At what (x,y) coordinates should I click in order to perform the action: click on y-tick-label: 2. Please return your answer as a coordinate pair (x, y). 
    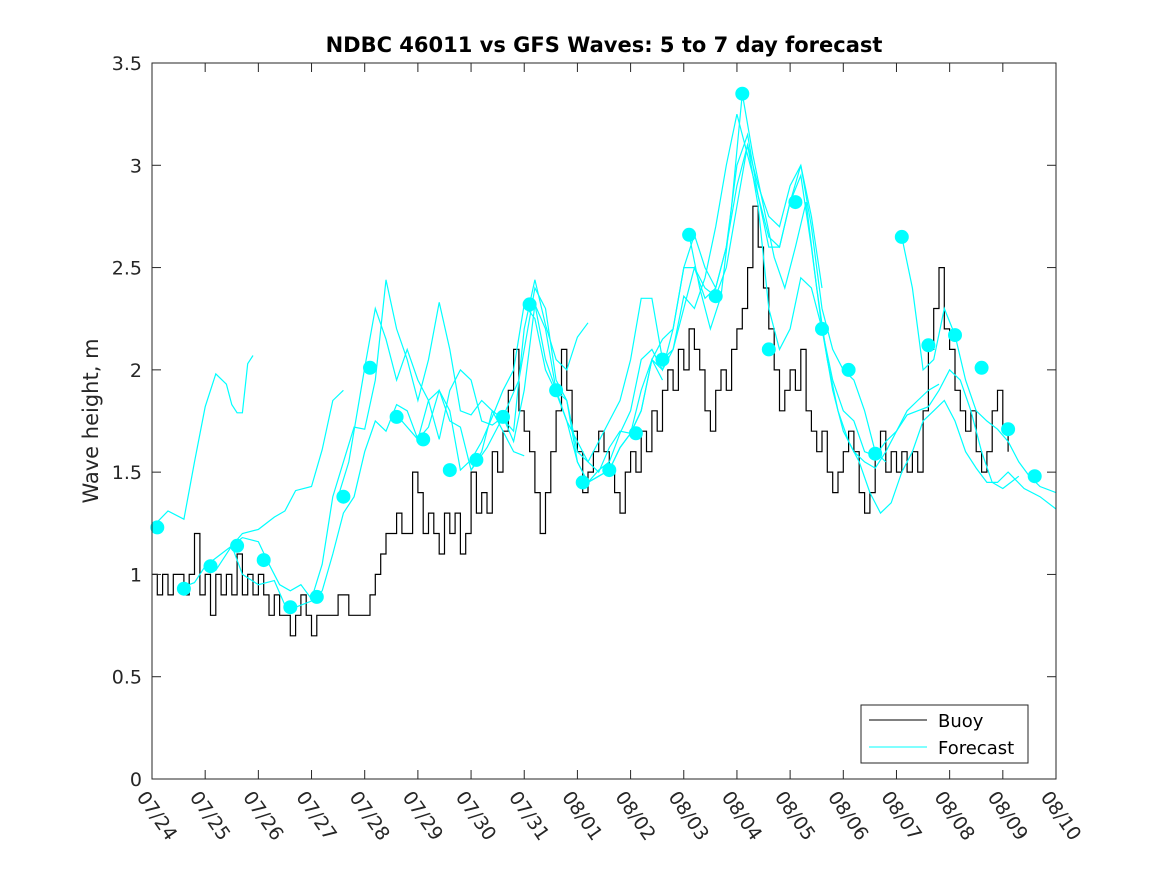
    Looking at the image, I should click on (136, 371).